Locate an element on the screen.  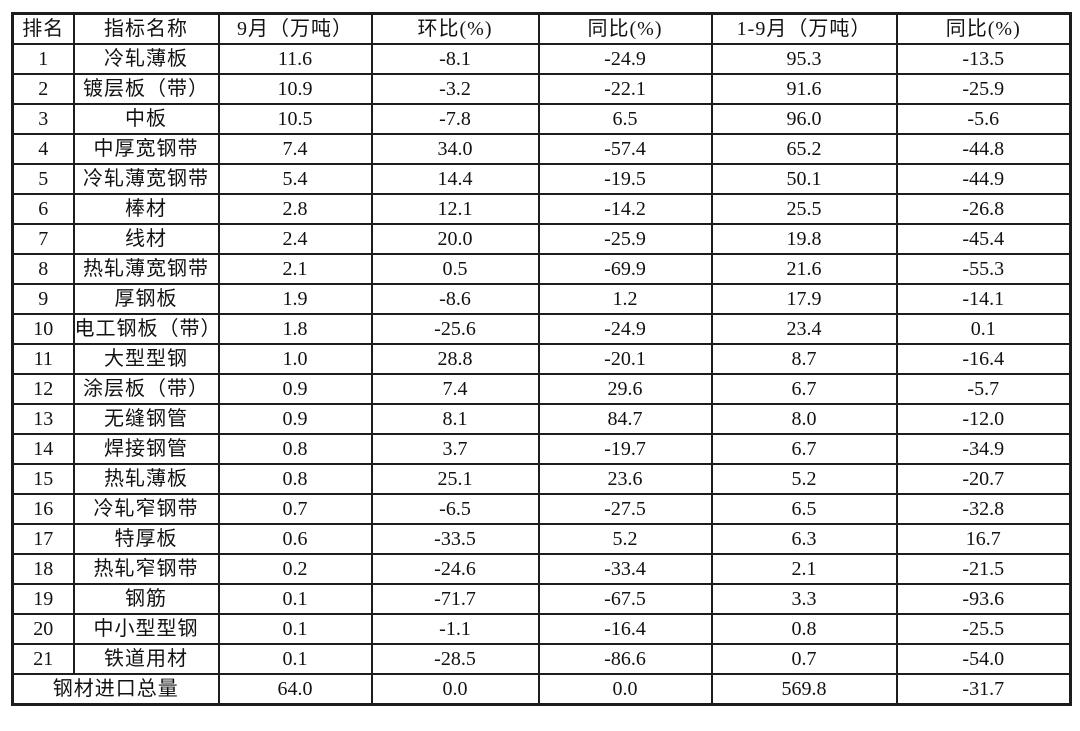
column-header-mom-pct: 环比(%) is located at coordinates (455, 28).